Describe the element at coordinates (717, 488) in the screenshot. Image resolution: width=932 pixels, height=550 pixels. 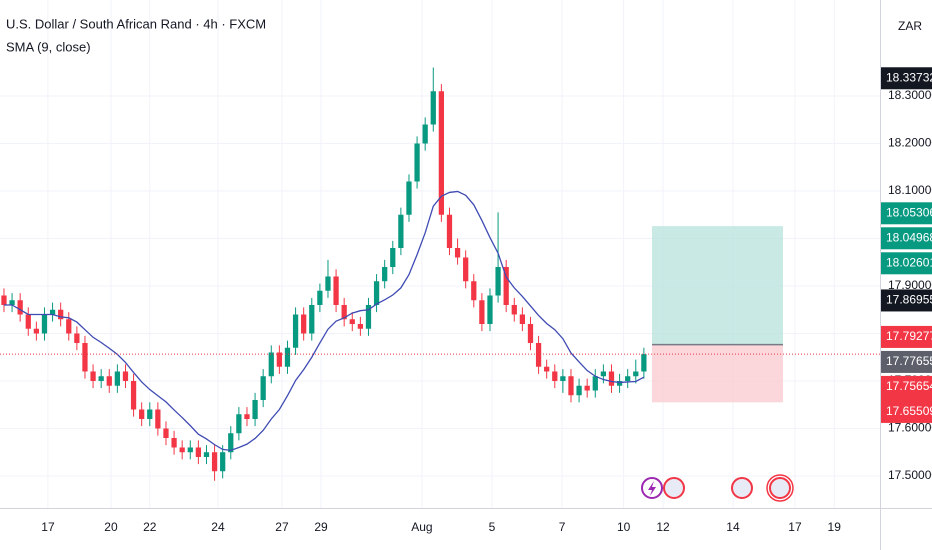
I see `event-icons` at that location.